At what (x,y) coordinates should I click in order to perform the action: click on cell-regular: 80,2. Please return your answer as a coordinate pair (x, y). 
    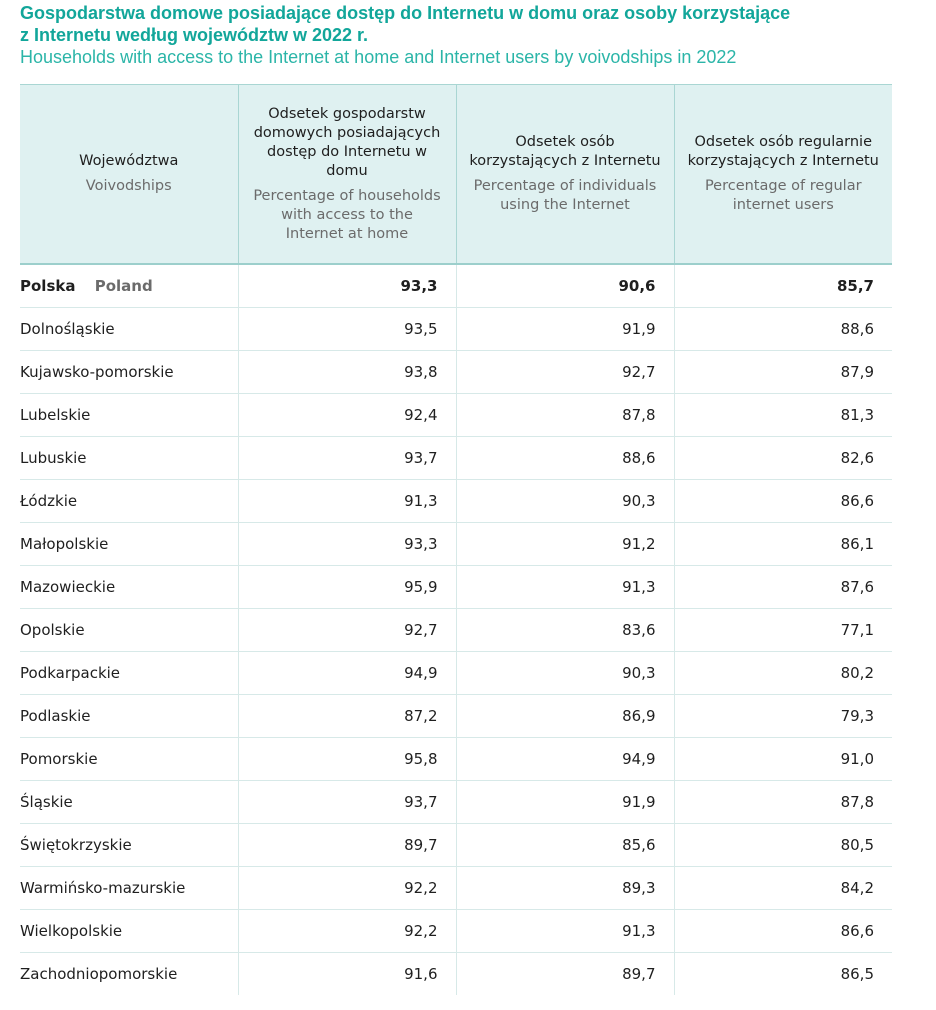
    Looking at the image, I should click on (782, 673).